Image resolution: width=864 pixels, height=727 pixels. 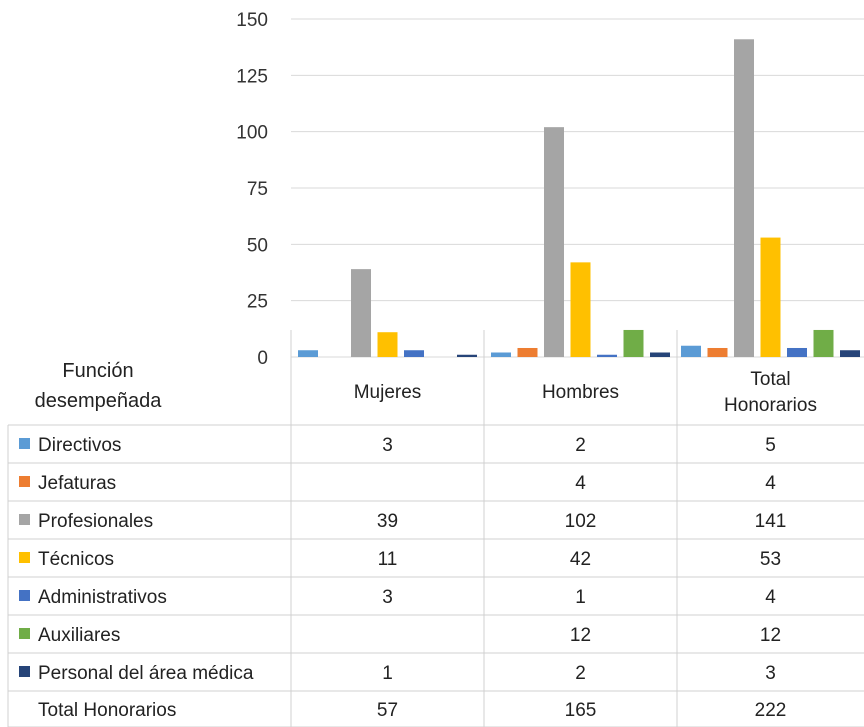 What do you see at coordinates (581, 521) in the screenshot?
I see `data-label: 102` at bounding box center [581, 521].